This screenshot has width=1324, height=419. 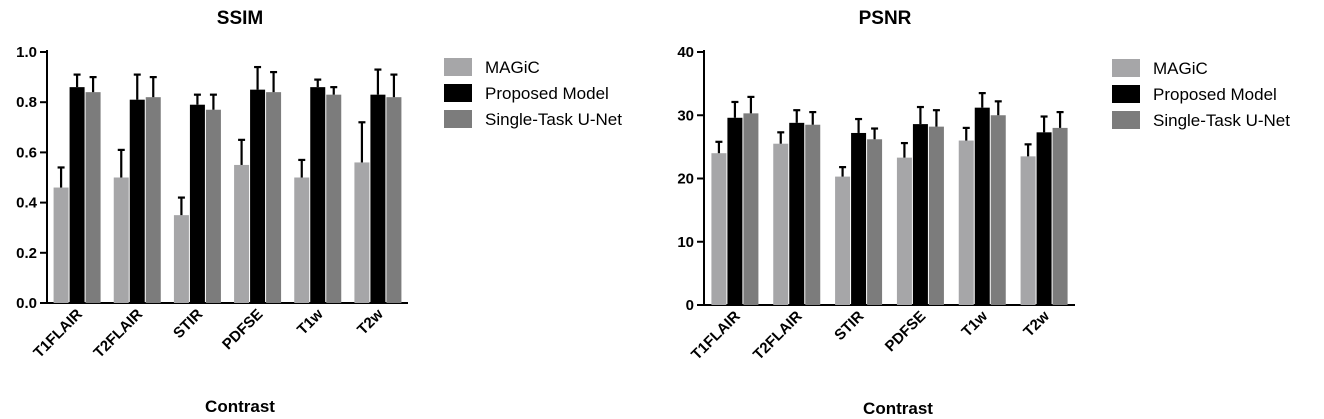 What do you see at coordinates (685, 115) in the screenshot?
I see `y-tick-label: 30` at bounding box center [685, 115].